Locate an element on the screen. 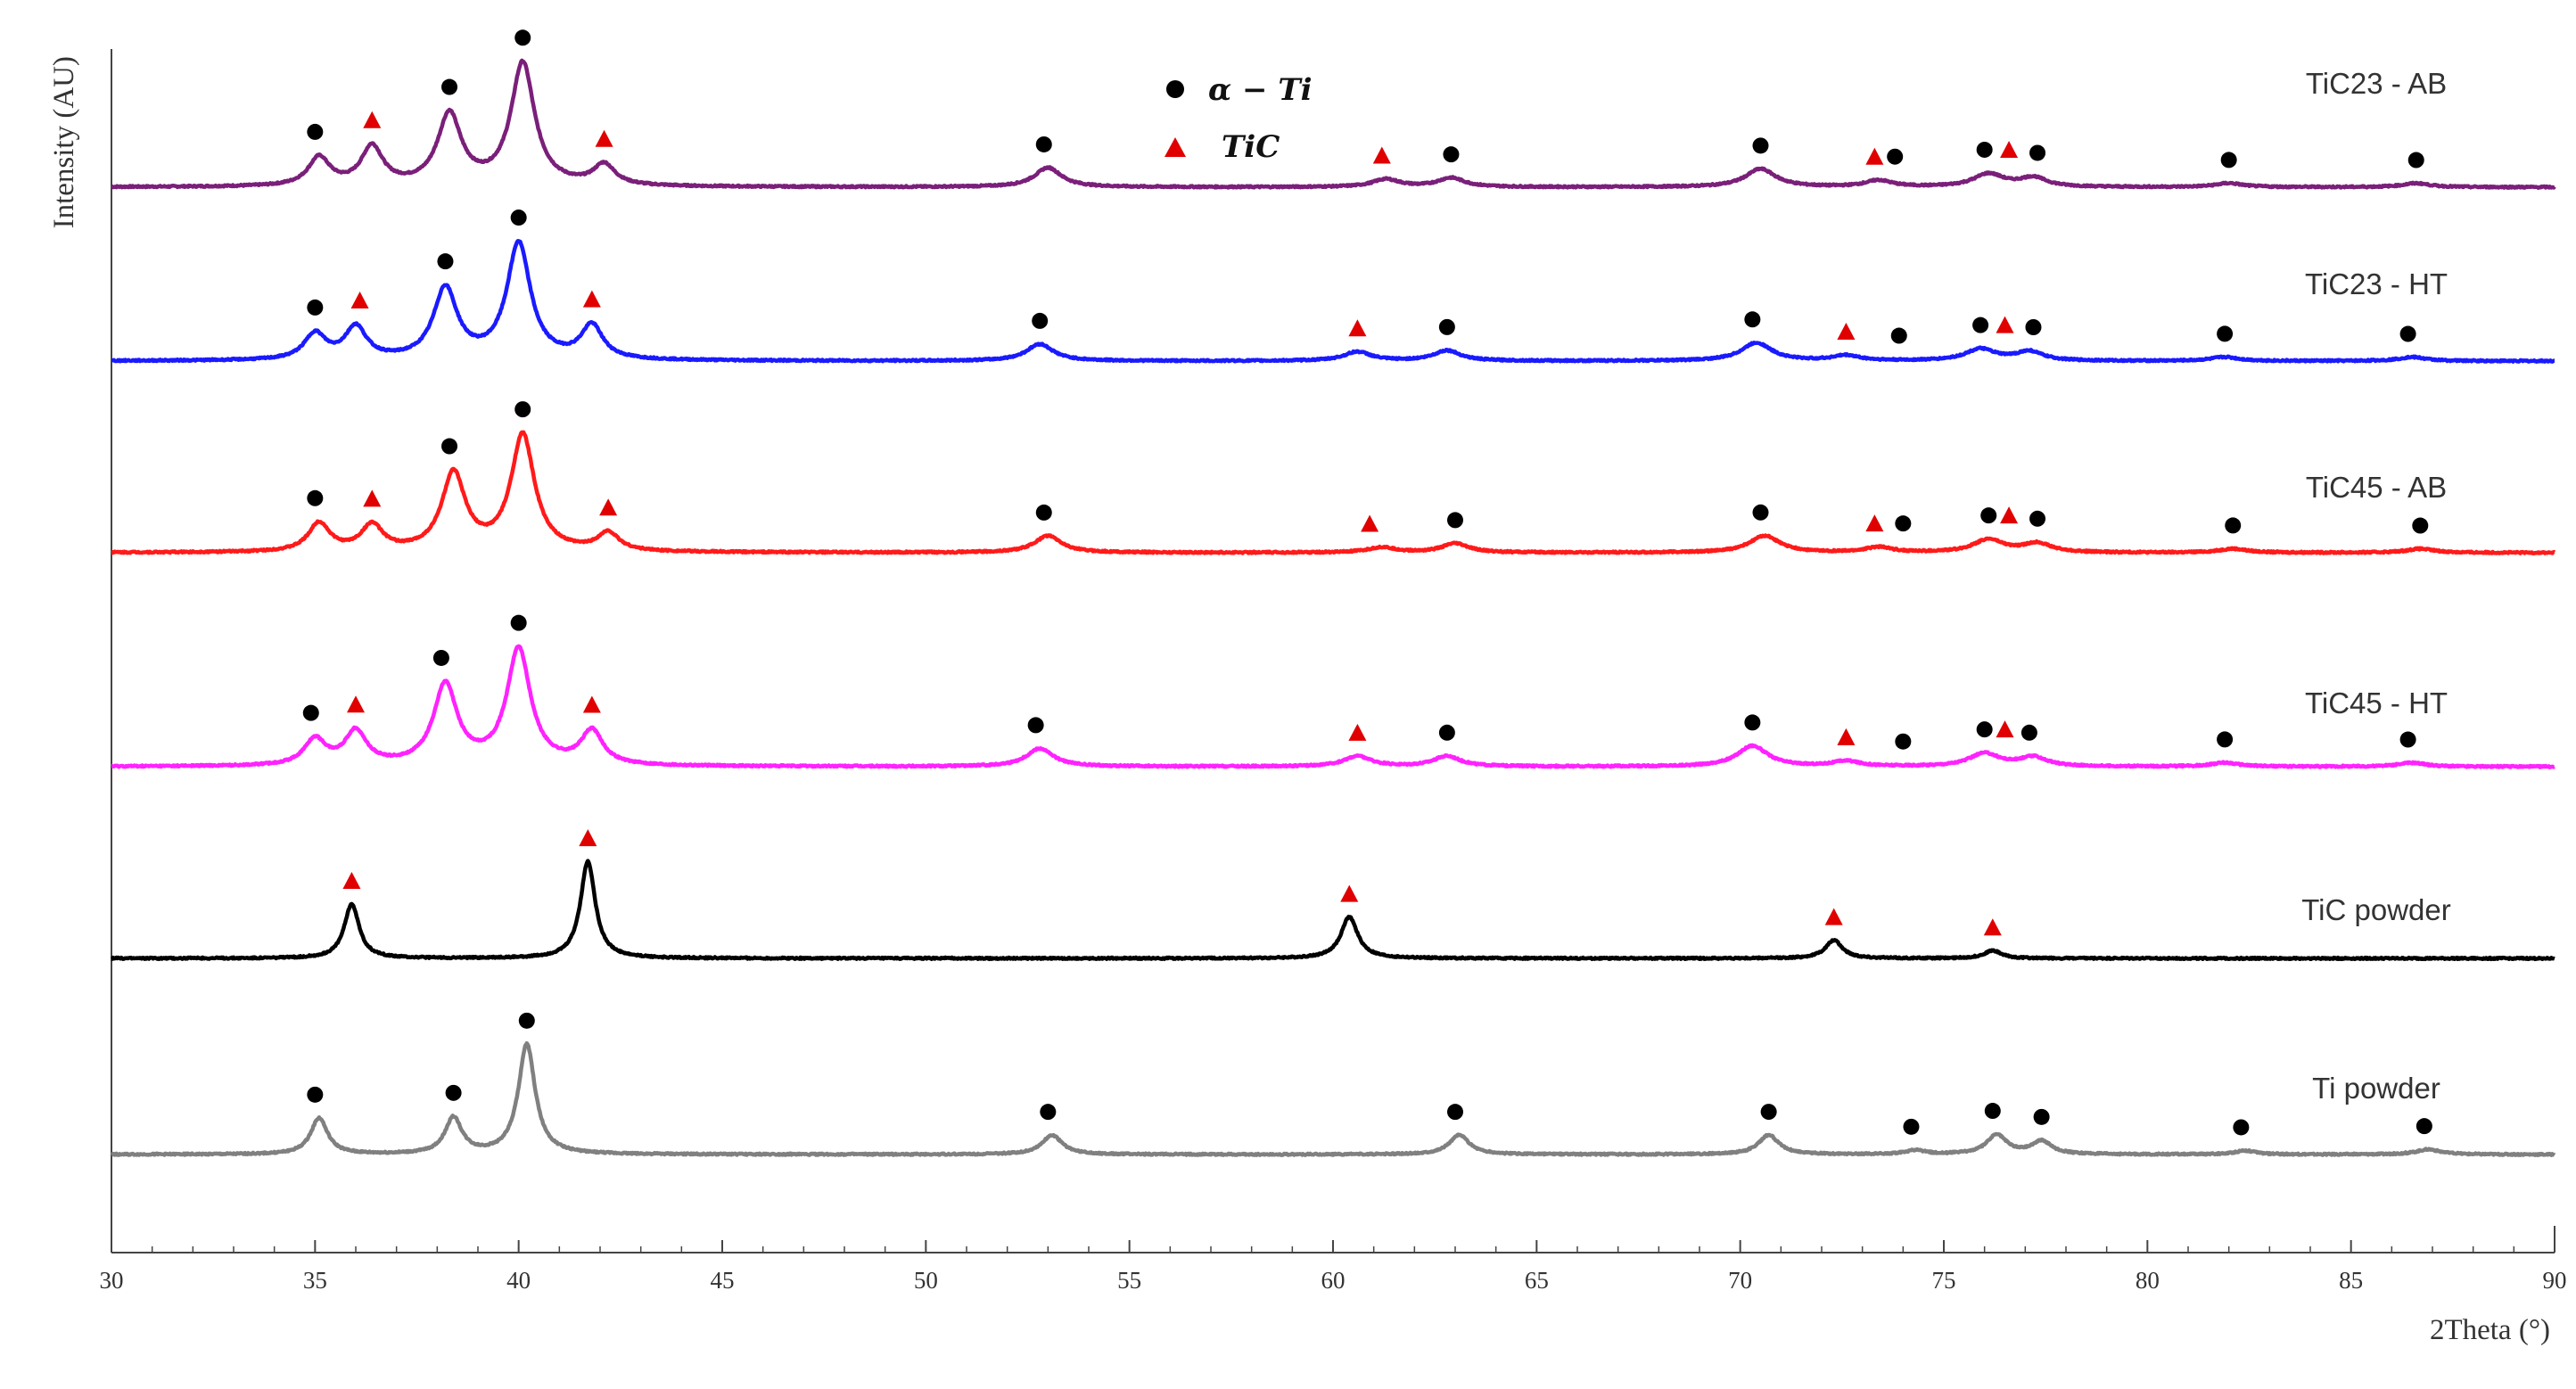  series-tic-powder: TiC powder is located at coordinates (1333, 895).